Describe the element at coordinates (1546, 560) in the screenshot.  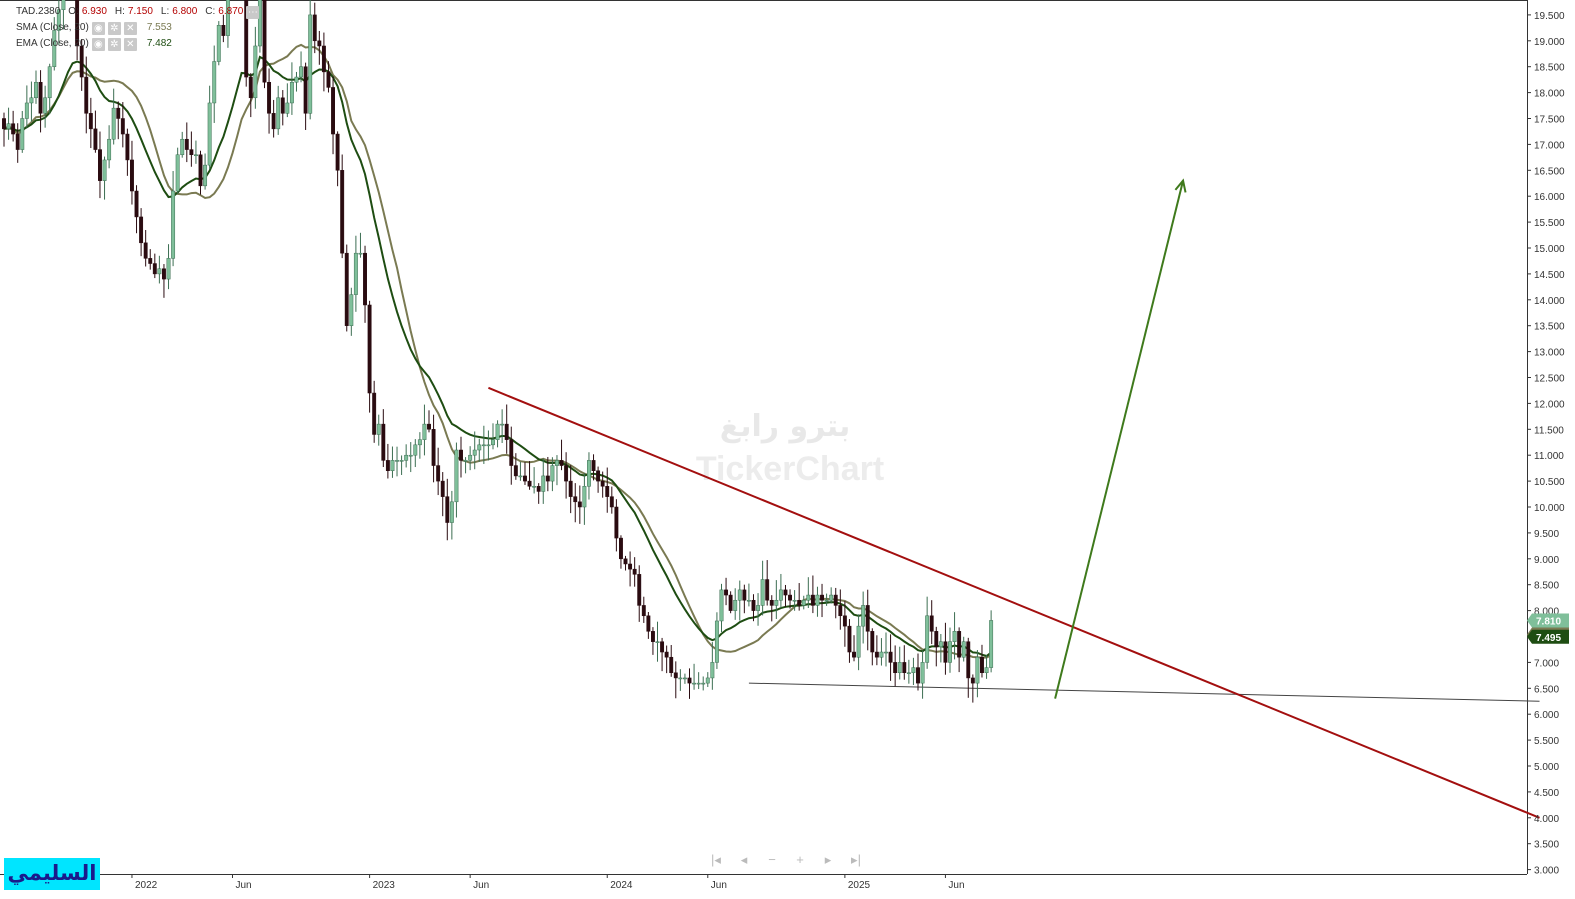
I see `y-tick-label: 9.000` at that location.